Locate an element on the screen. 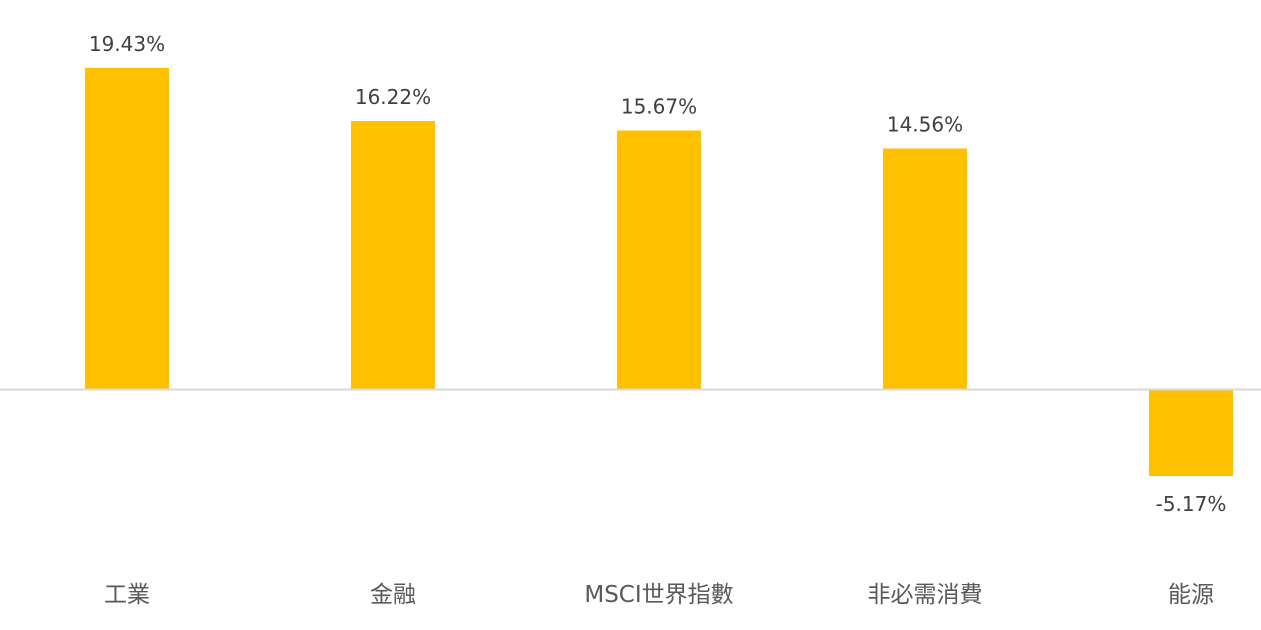 The width and height of the screenshot is (1261, 630). category-labels-group: 工業 金融 MSCI世界指數 非必需消費 能源 is located at coordinates (659, 595).